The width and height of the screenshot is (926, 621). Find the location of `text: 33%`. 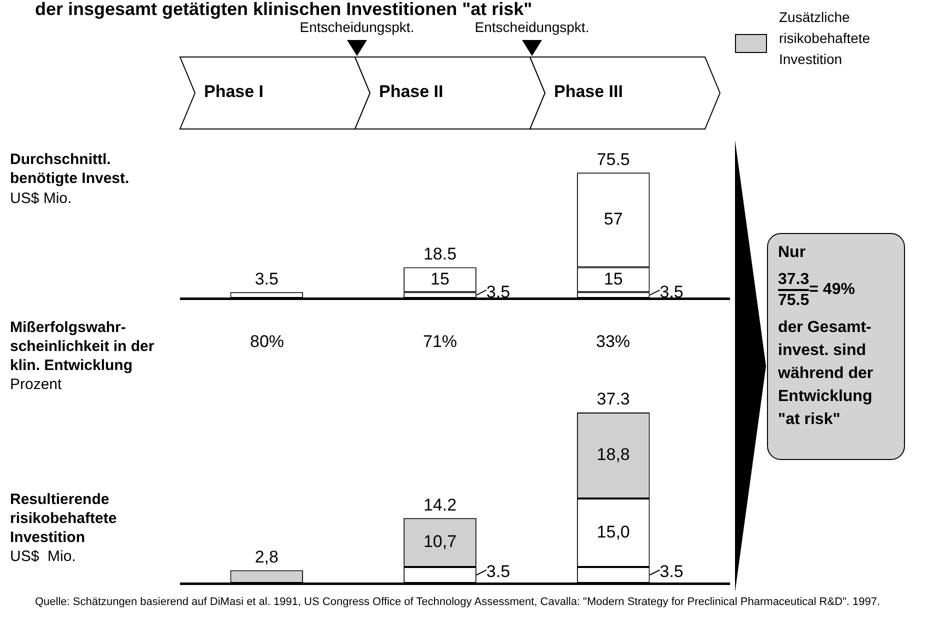

text: 33% is located at coordinates (613, 342).